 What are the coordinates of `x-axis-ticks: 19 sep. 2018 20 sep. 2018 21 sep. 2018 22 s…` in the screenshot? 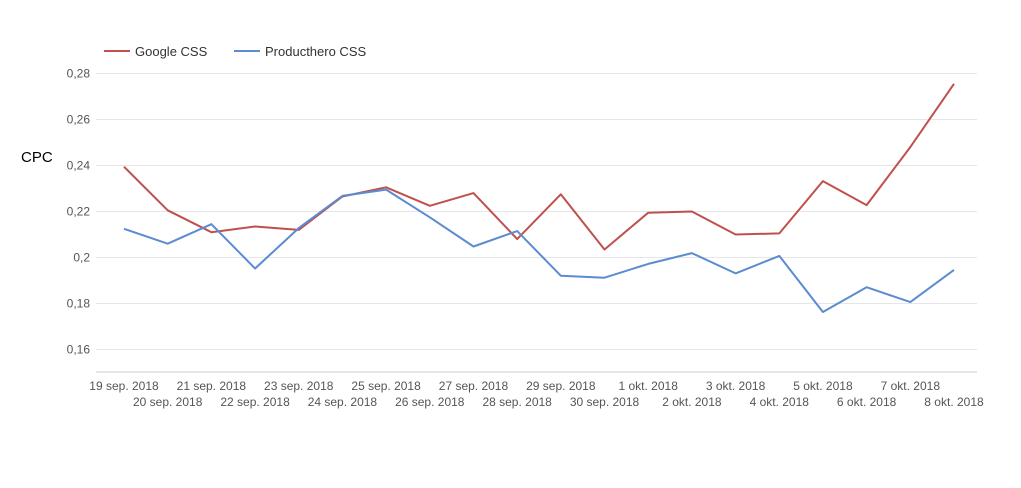 It's located at (536, 394).